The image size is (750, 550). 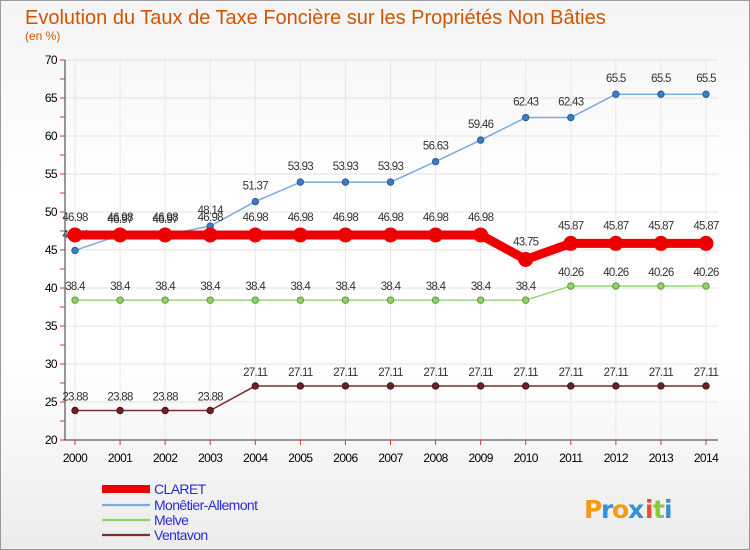 I want to click on x-tick-label: 2013, so click(x=661, y=458).